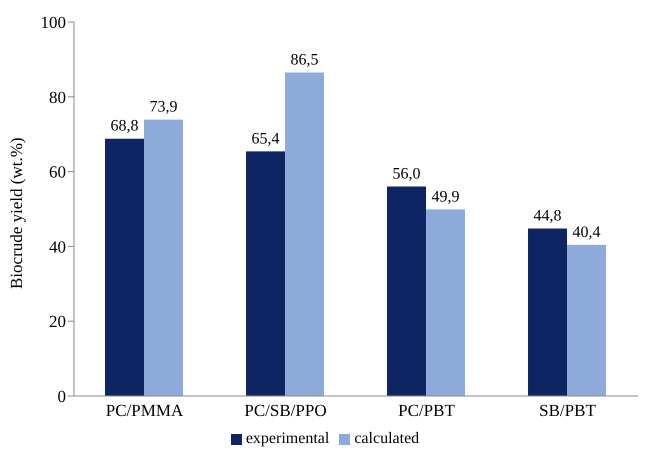 The width and height of the screenshot is (657, 450). What do you see at coordinates (548, 215) in the screenshot?
I see `data-label: 44,8` at bounding box center [548, 215].